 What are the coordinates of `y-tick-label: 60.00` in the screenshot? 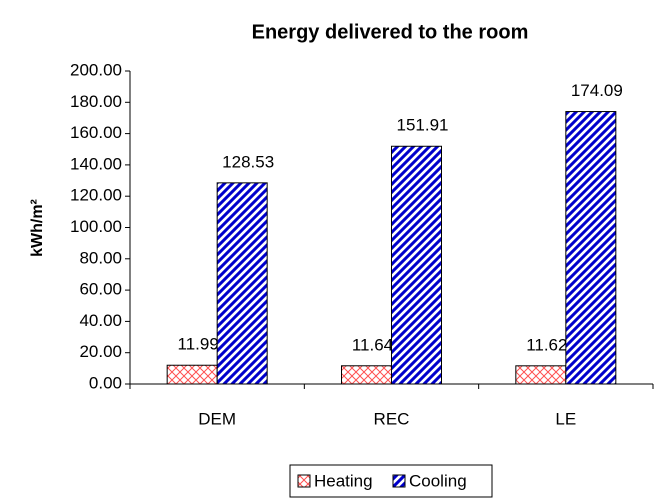 It's located at (100, 289).